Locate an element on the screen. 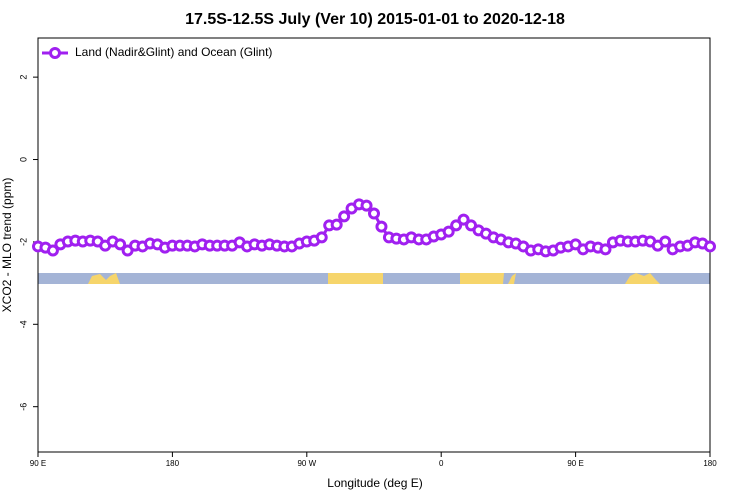 This screenshot has height=500, width=750. legend: Land (Nadir&Glint) and Ocean (Glint) is located at coordinates (157, 52).